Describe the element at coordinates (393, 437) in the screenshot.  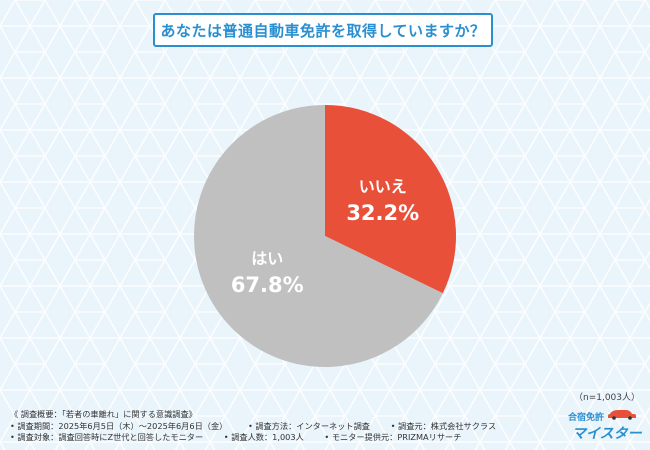
I see `survey-provider: • モニター提供元：PRIZMAリサーチ` at that location.